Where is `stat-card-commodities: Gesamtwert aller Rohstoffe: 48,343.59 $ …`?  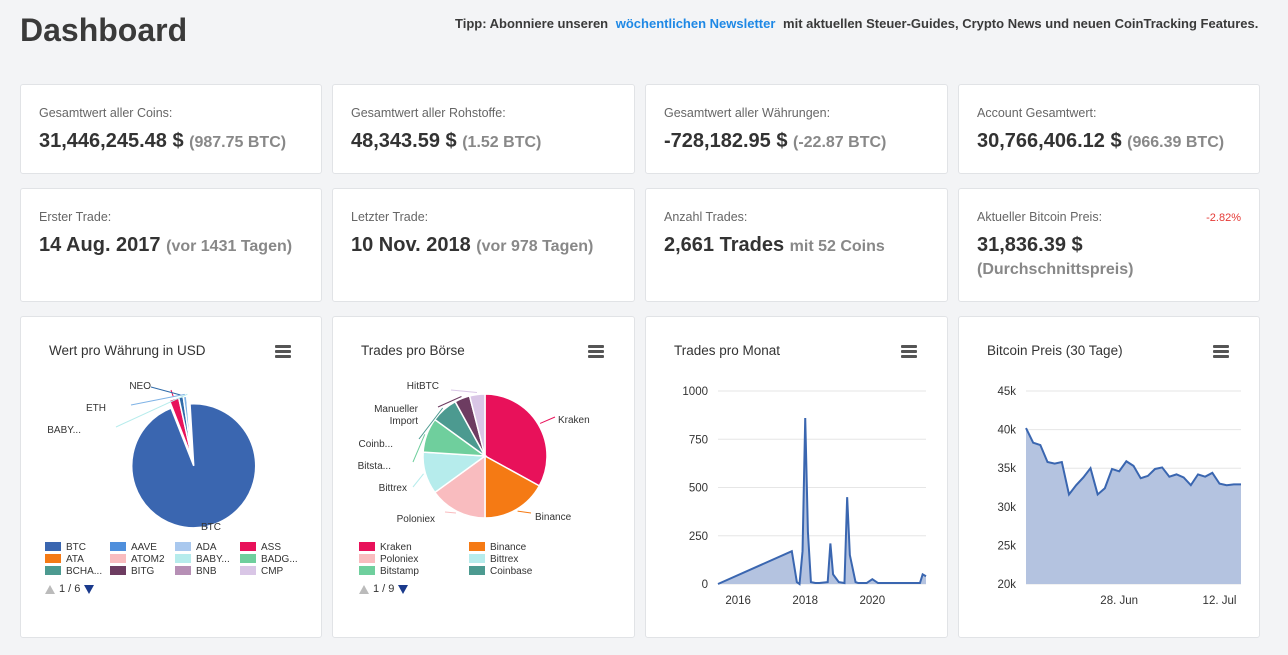 stat-card-commodities: Gesamtwert aller Rohstoffe: 48,343.59 $ … is located at coordinates (483, 129).